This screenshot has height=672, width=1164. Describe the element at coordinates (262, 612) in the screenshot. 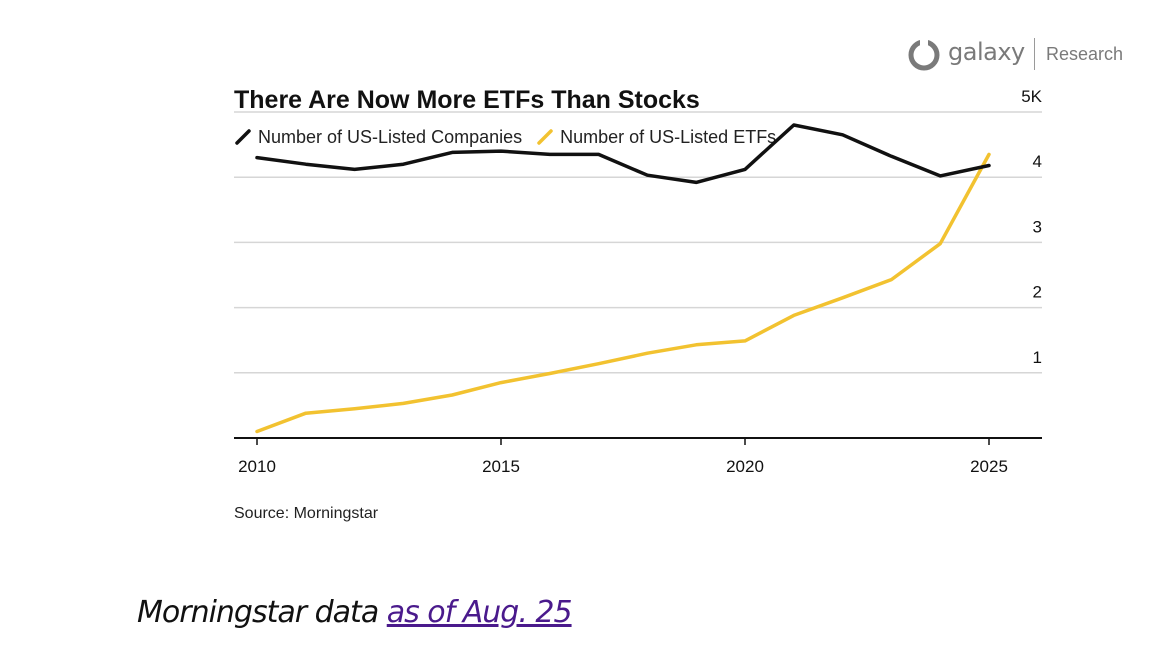

I see `caption-text: Morningstar data` at that location.